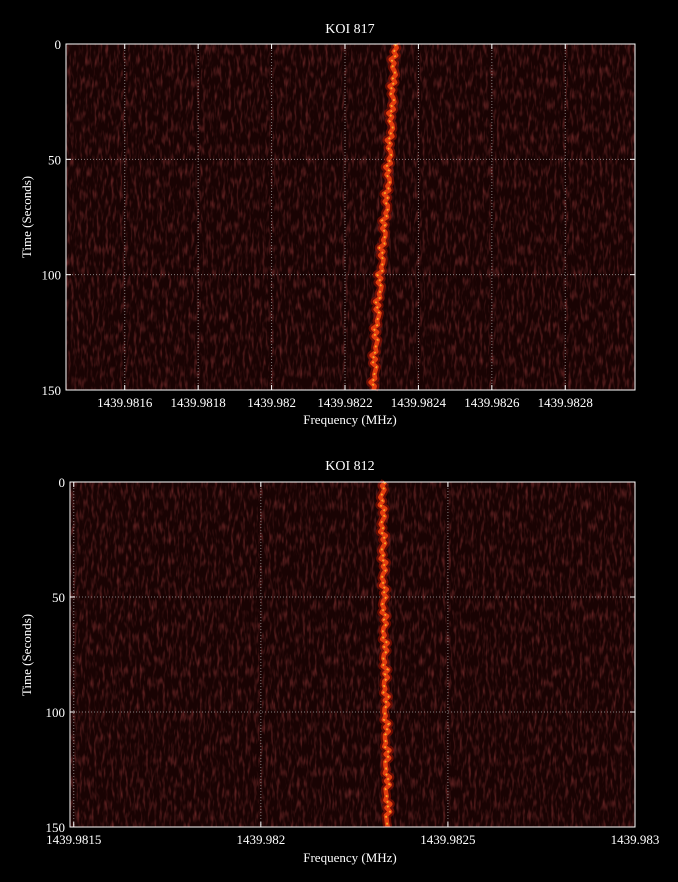 The width and height of the screenshot is (678, 882). I want to click on signal-trace-core, so click(383, 217).